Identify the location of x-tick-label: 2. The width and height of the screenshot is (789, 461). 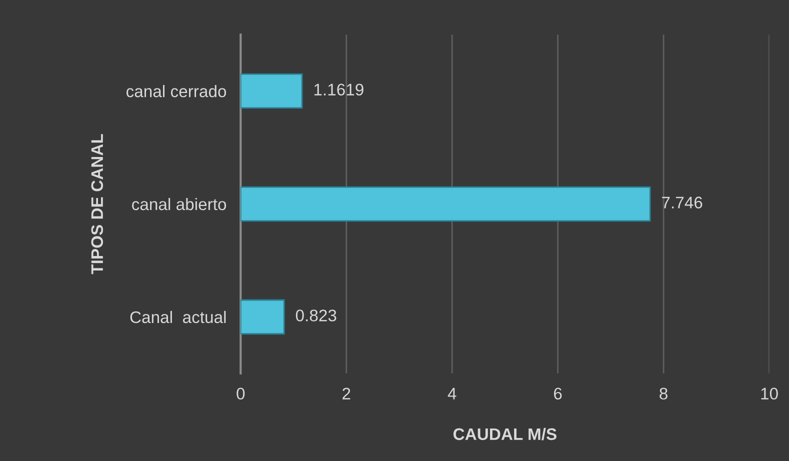
(346, 394).